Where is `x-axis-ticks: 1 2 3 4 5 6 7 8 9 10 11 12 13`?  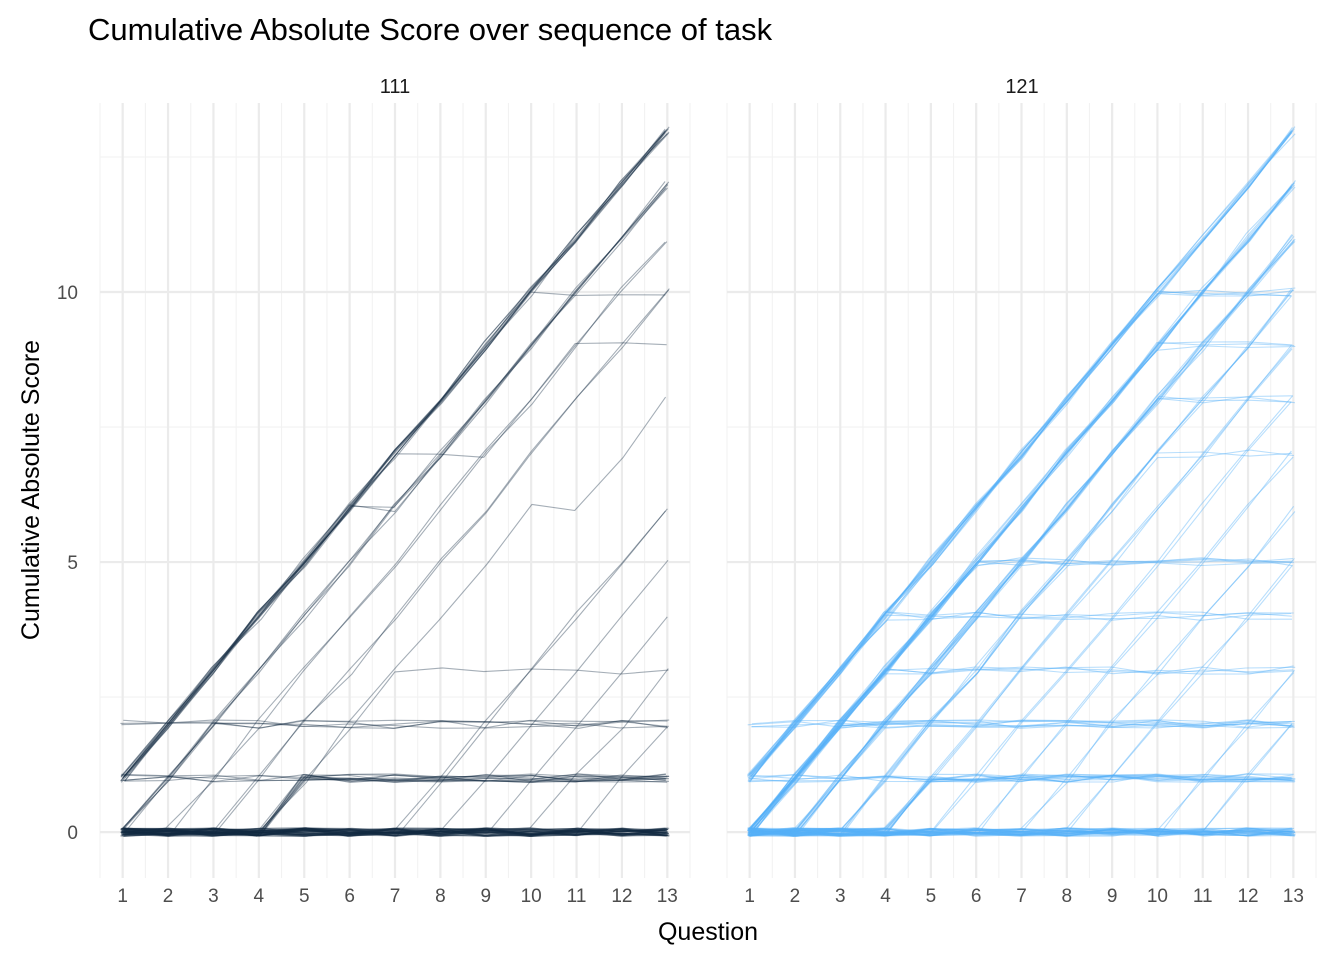
x-axis-ticks: 1 2 3 4 5 6 7 8 9 10 11 12 13 is located at coordinates (1024, 896).